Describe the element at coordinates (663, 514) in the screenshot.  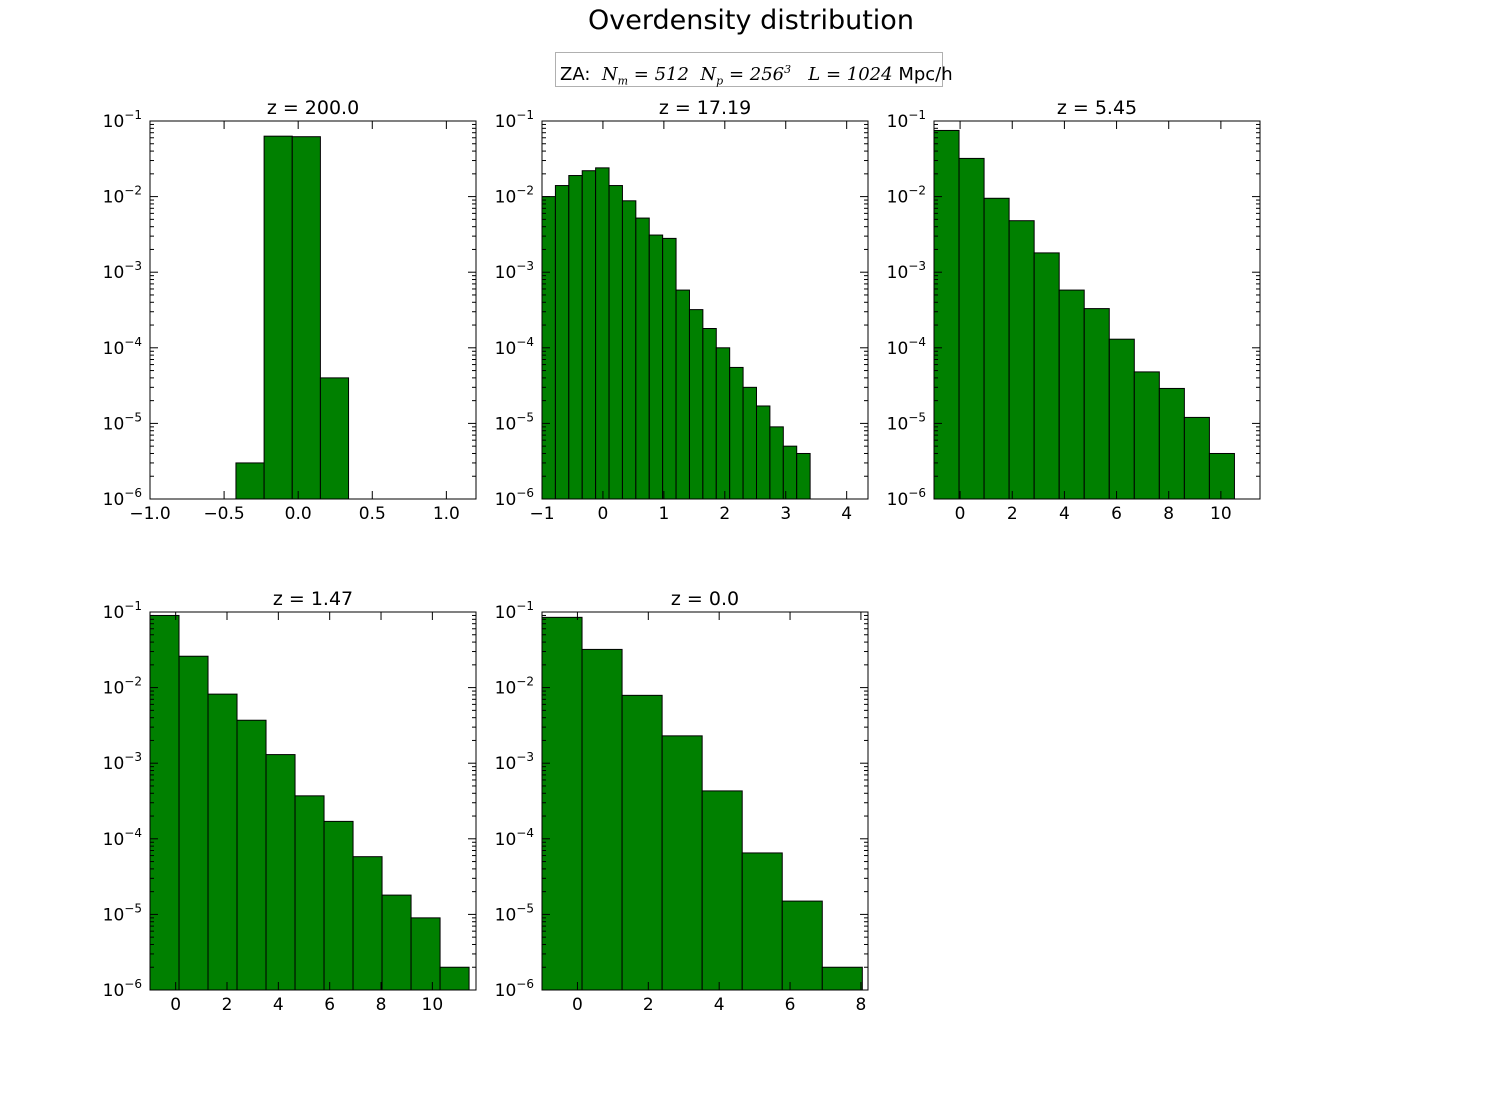
I see `x-tick-label: 1` at that location.